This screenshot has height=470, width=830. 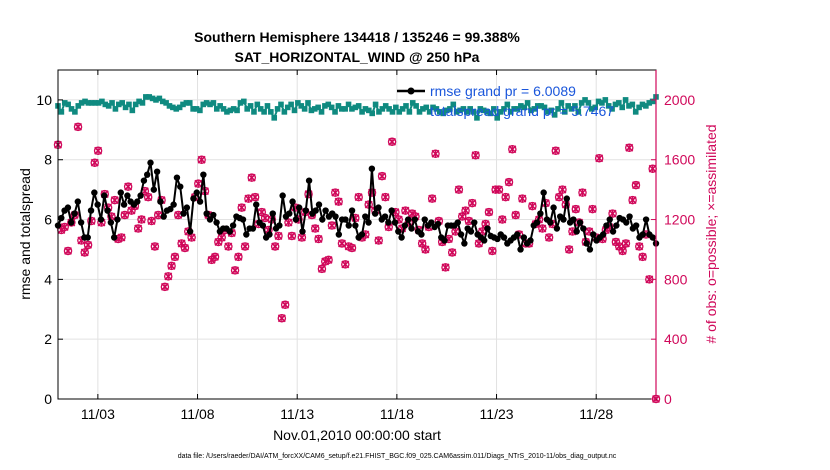 What do you see at coordinates (44, 100) in the screenshot?
I see `y-left-tick-label: 10` at bounding box center [44, 100].